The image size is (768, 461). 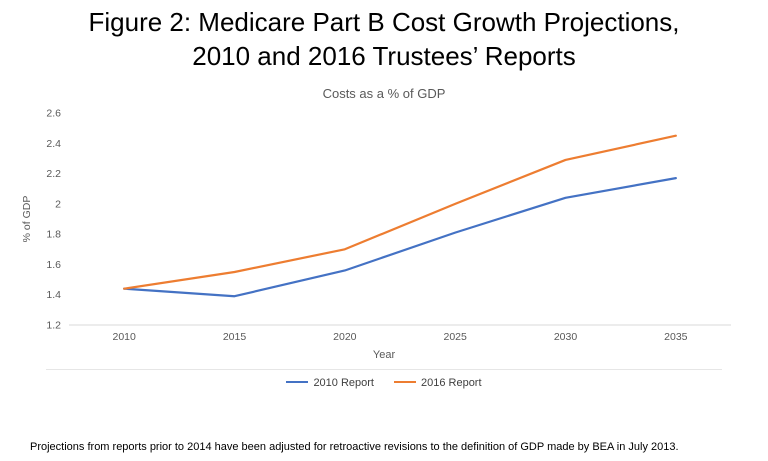 I want to click on y-tick-label: 2, so click(x=58, y=204).